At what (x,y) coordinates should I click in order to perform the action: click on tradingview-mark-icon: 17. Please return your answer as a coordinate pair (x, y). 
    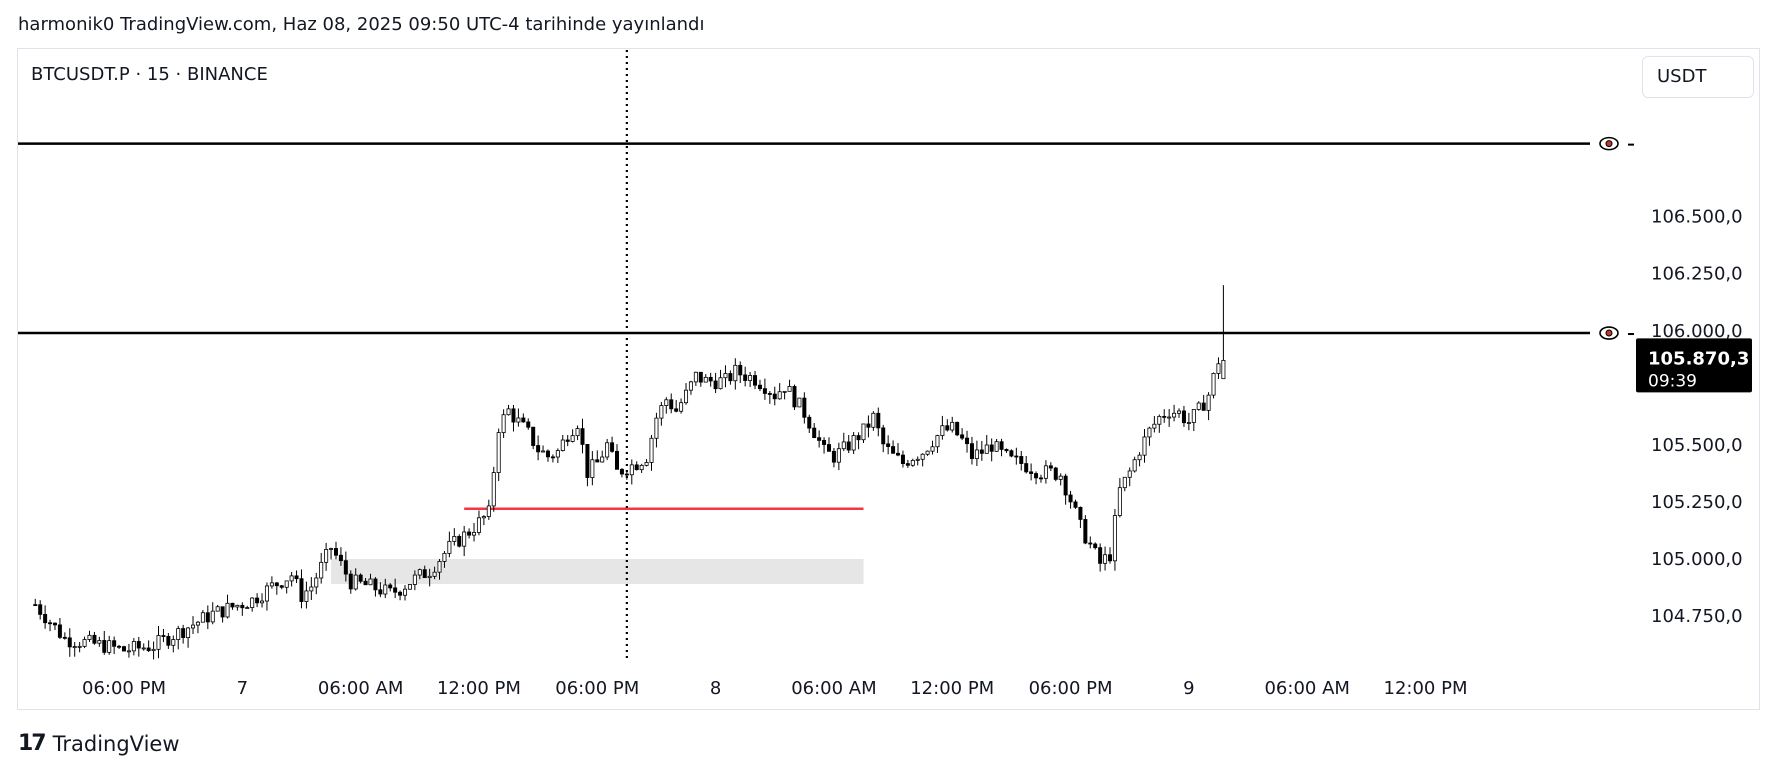
    Looking at the image, I should click on (32, 743).